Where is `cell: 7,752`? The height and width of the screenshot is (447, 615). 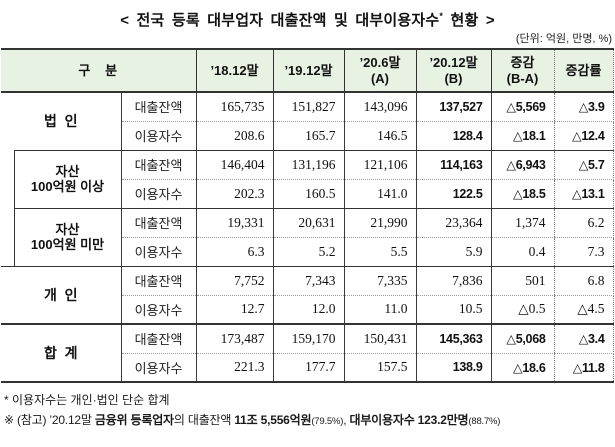
cell: 7,752 is located at coordinates (234, 281).